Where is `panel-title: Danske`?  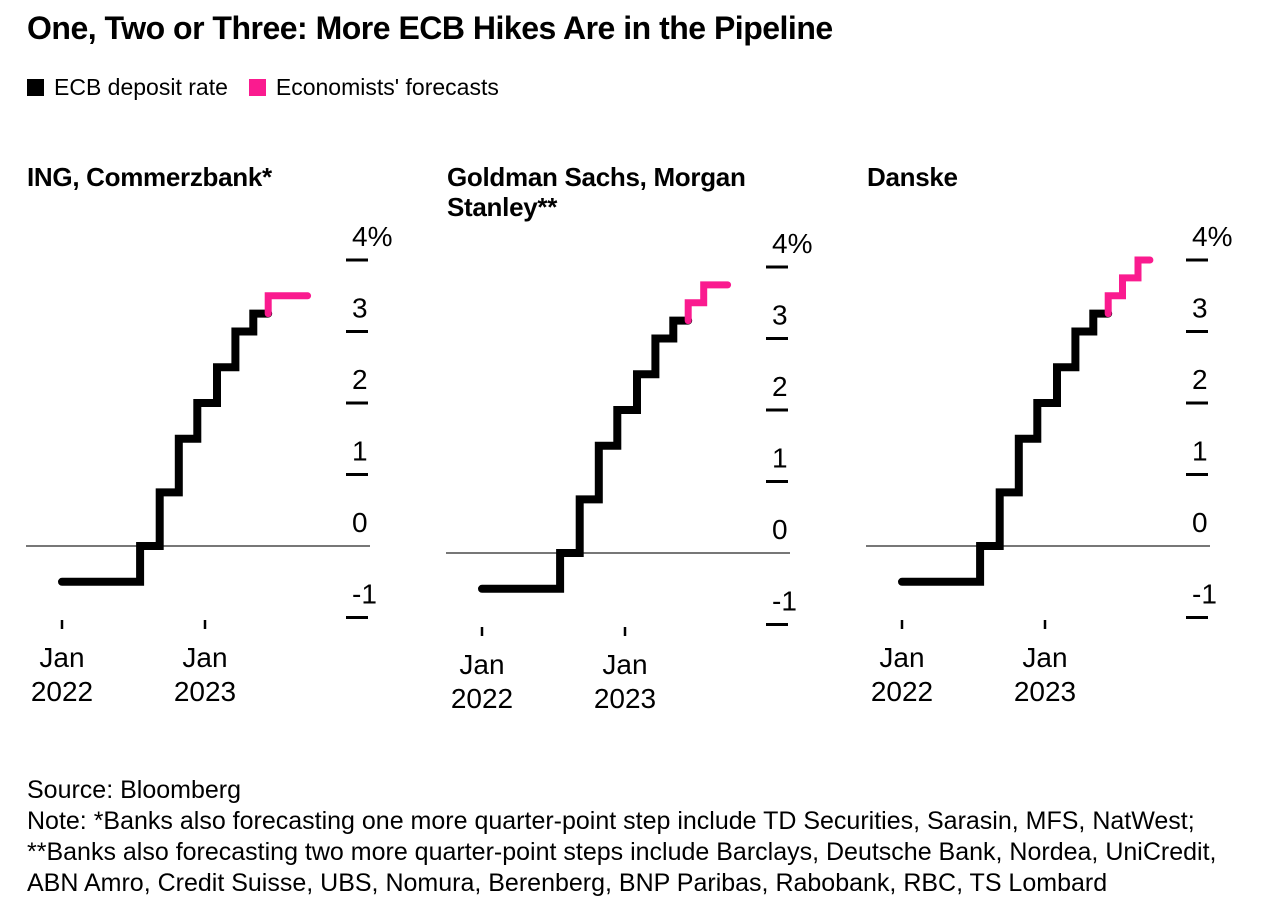 panel-title: Danske is located at coordinates (912, 177).